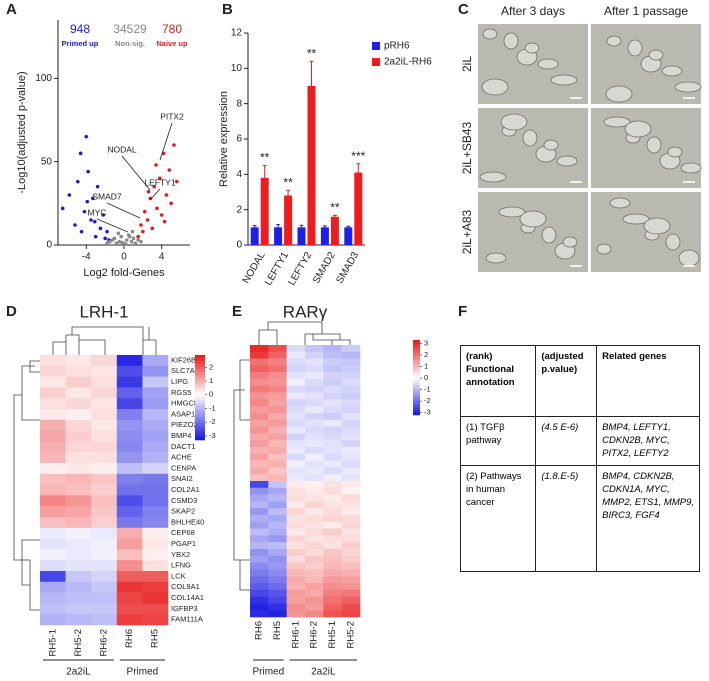 The width and height of the screenshot is (709, 681). I want to click on colorbar-label: 1, so click(426, 366).